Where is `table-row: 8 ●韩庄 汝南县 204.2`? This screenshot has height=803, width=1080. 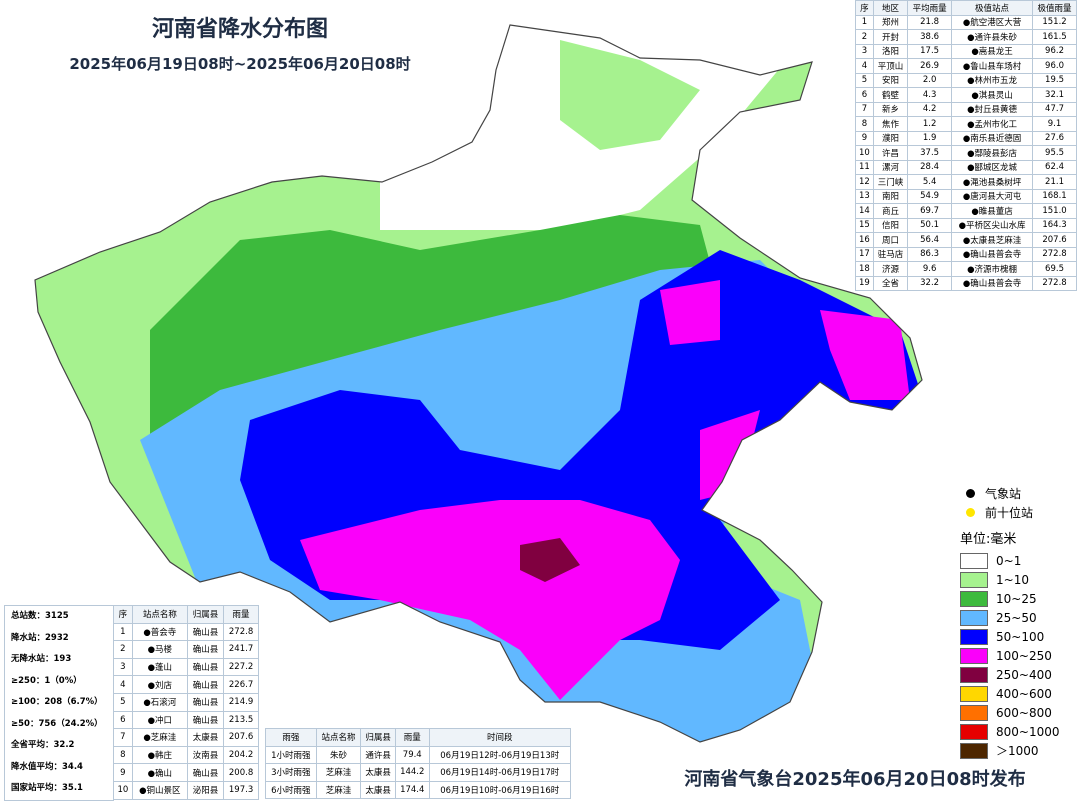
table-row: 8 ●韩庄 汝南县 204.2 is located at coordinates (186, 755).